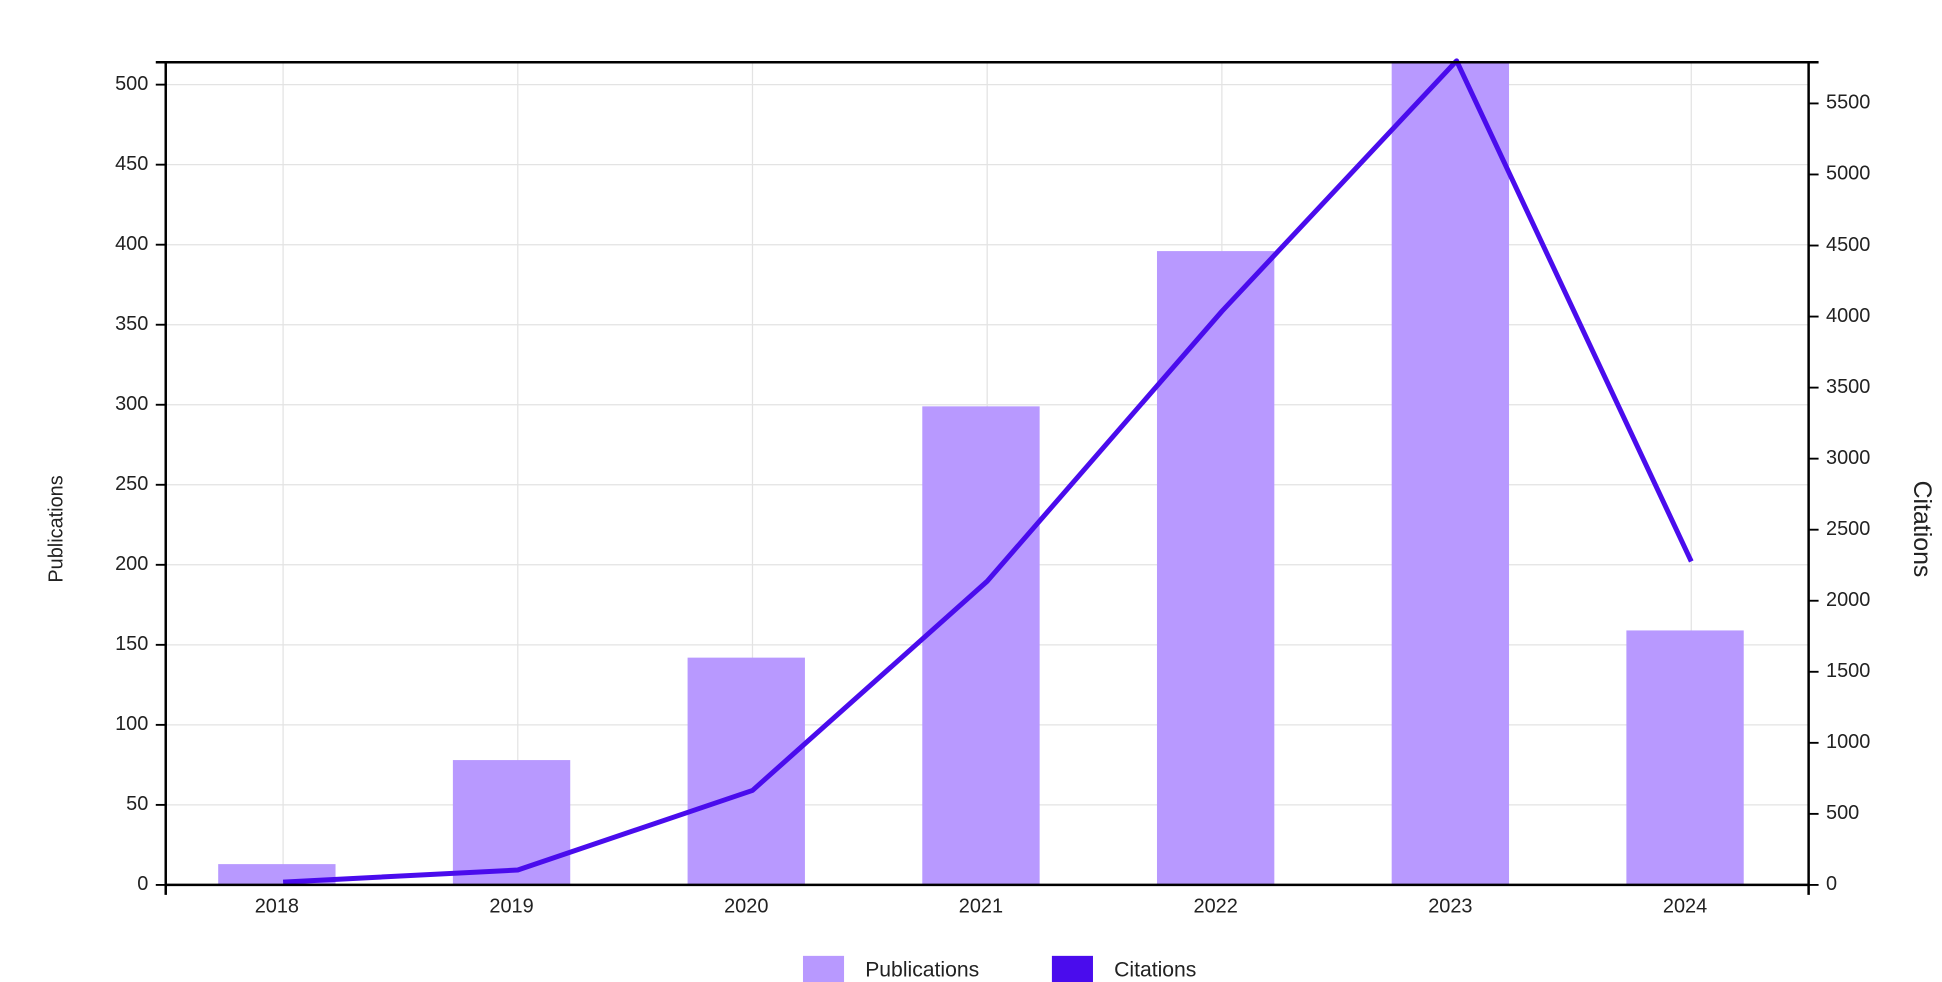 Image resolution: width=1942 pixels, height=982 pixels. Describe the element at coordinates (511, 907) in the screenshot. I see `x-tick-label: 2019` at that location.